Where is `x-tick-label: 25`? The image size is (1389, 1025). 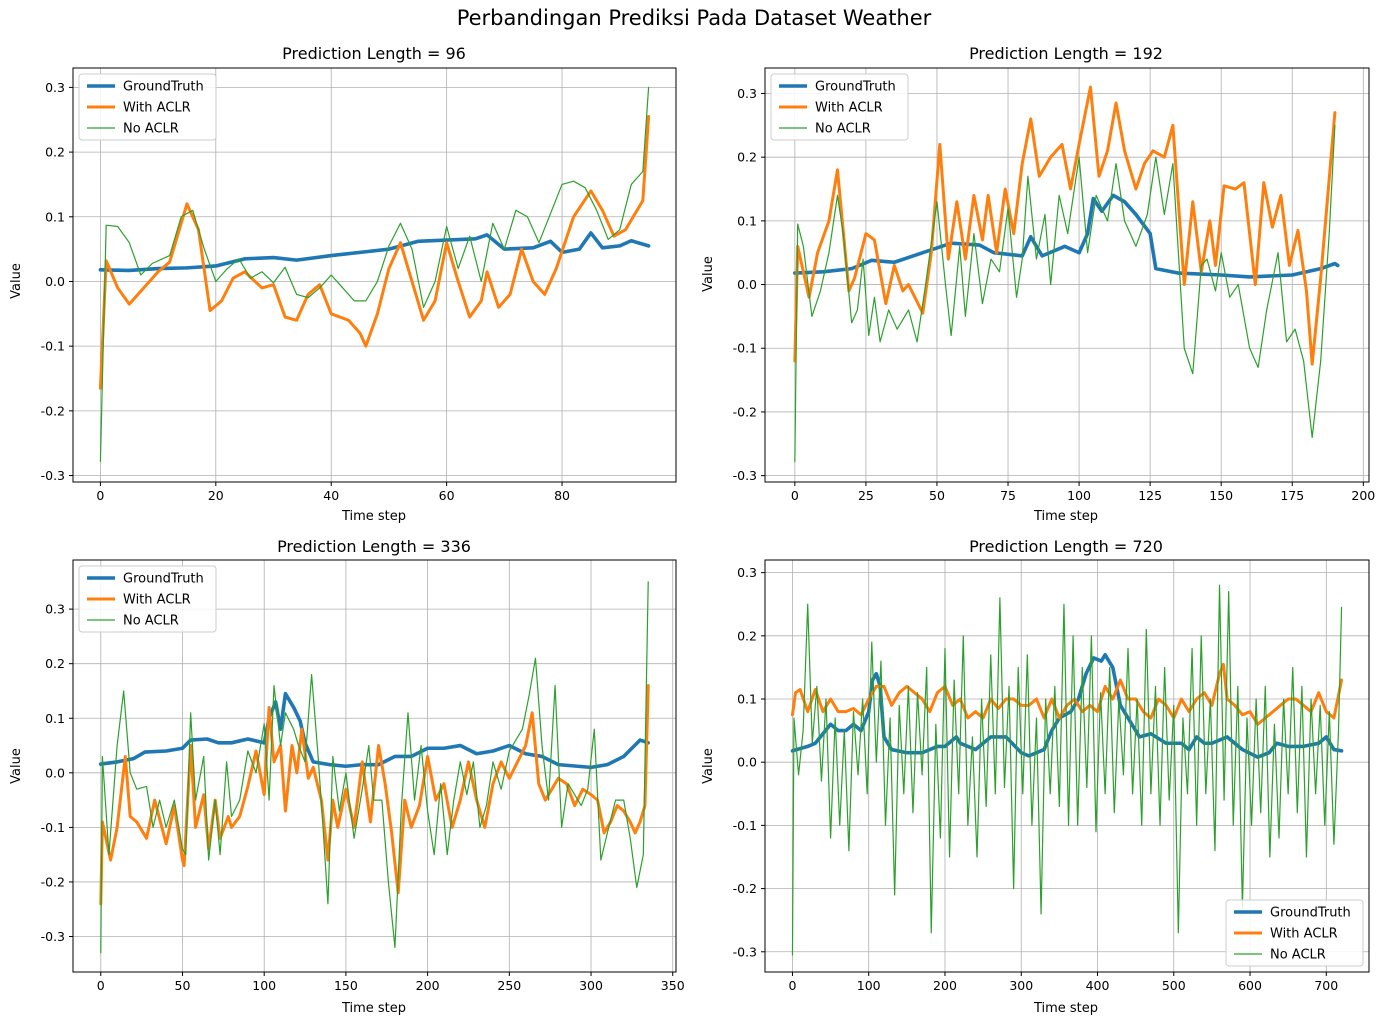
x-tick-label: 25 is located at coordinates (866, 495).